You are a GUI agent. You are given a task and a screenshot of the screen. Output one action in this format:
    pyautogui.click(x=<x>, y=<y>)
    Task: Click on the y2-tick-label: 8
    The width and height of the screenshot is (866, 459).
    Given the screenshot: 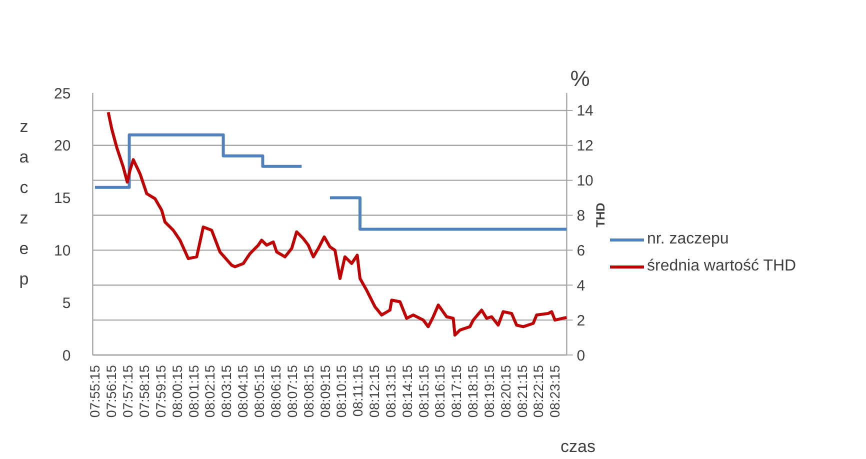 What is the action you would take?
    pyautogui.click(x=581, y=216)
    